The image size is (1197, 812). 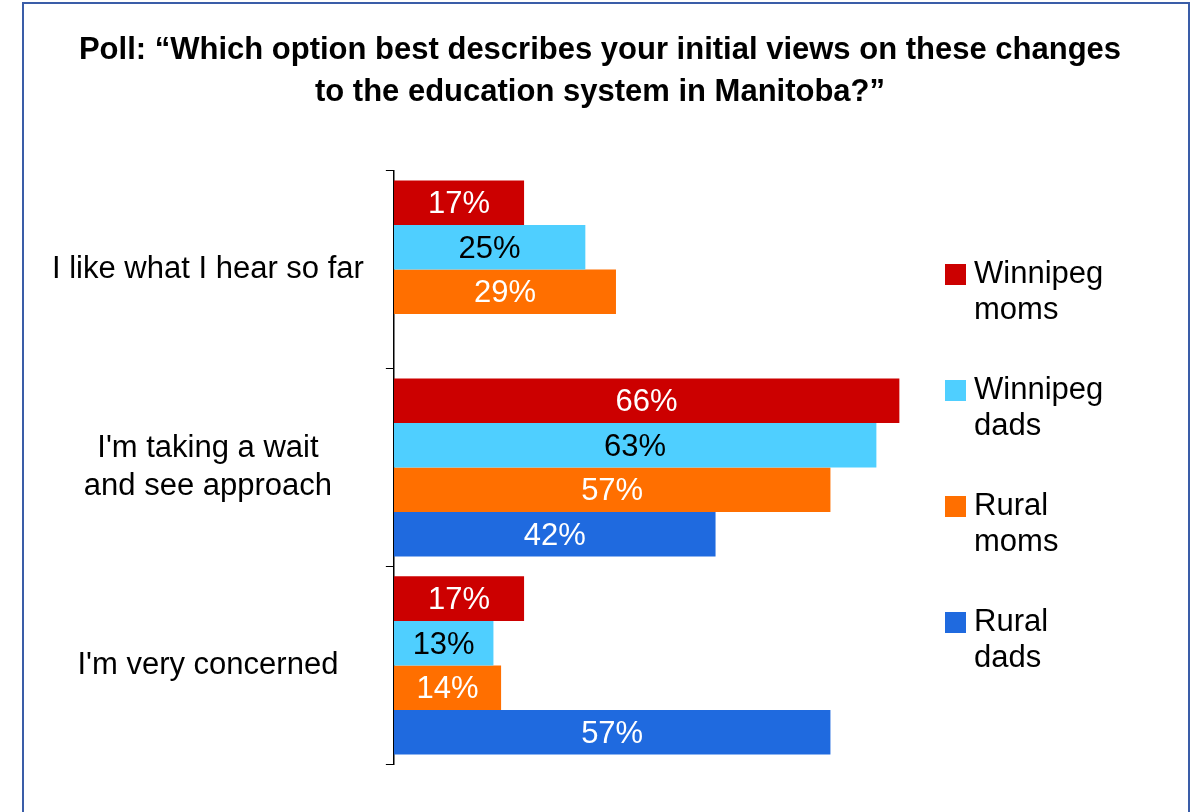 I want to click on legend-label: Rural dads, so click(x=1012, y=639).